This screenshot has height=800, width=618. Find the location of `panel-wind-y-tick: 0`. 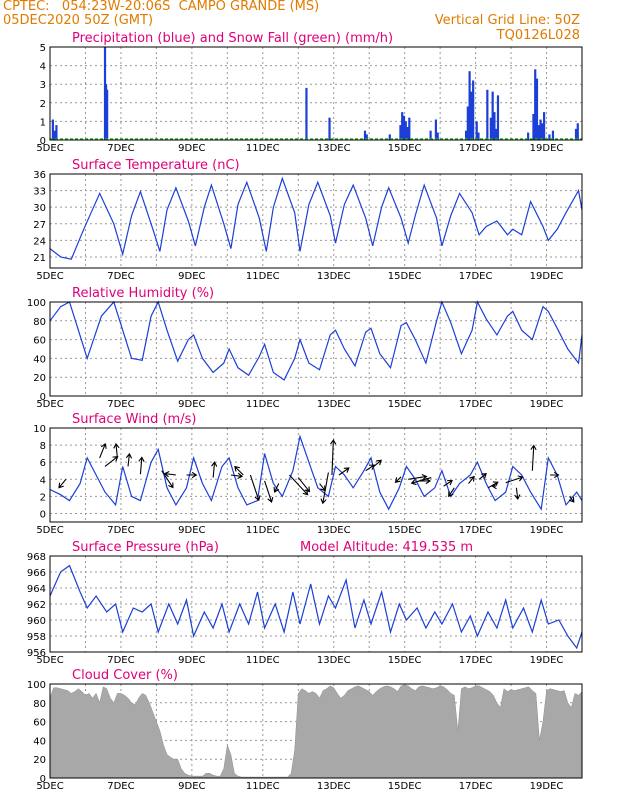

panel-wind-y-tick: 0 is located at coordinates (43, 514).